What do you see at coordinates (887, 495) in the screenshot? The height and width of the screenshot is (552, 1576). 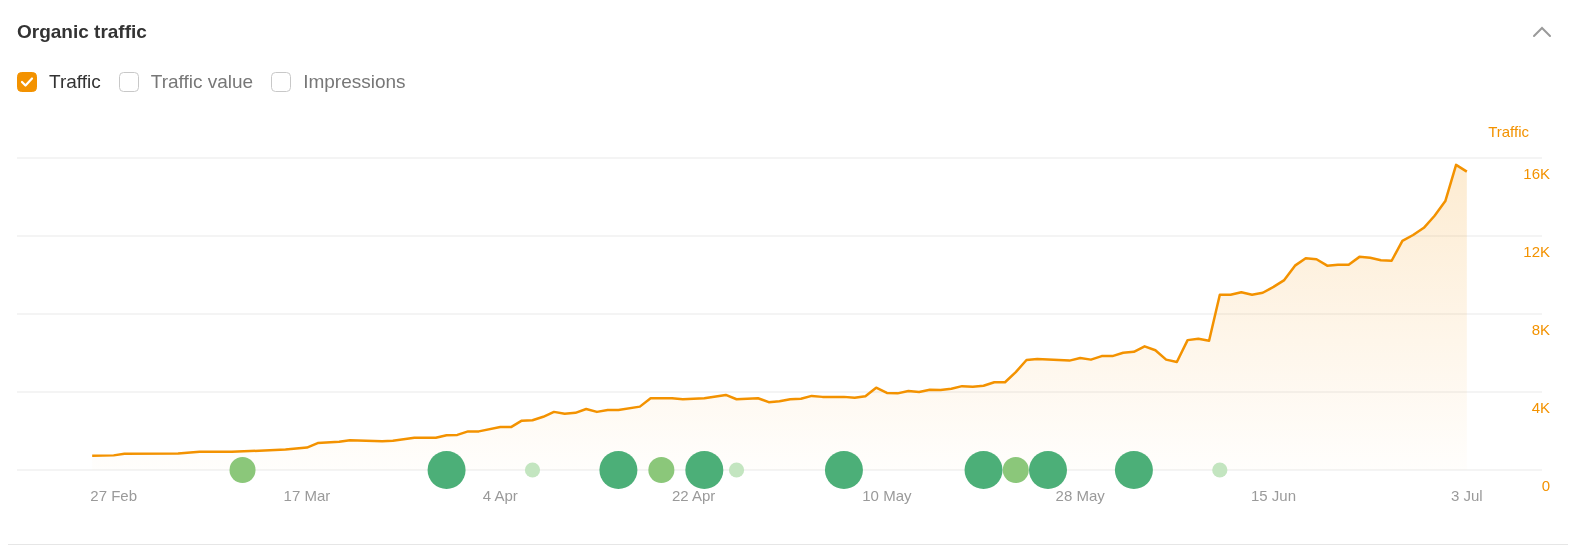 I see `x-tick-label: 10 May` at bounding box center [887, 495].